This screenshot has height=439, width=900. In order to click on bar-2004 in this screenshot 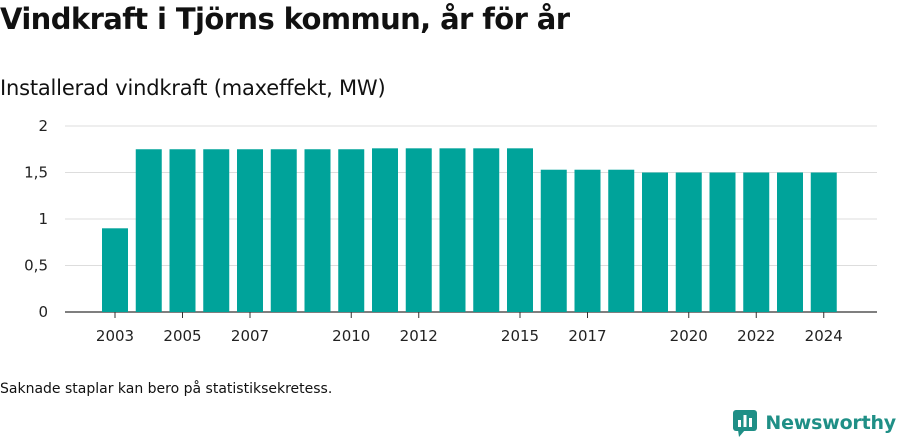, I will do `click(148, 230)`.